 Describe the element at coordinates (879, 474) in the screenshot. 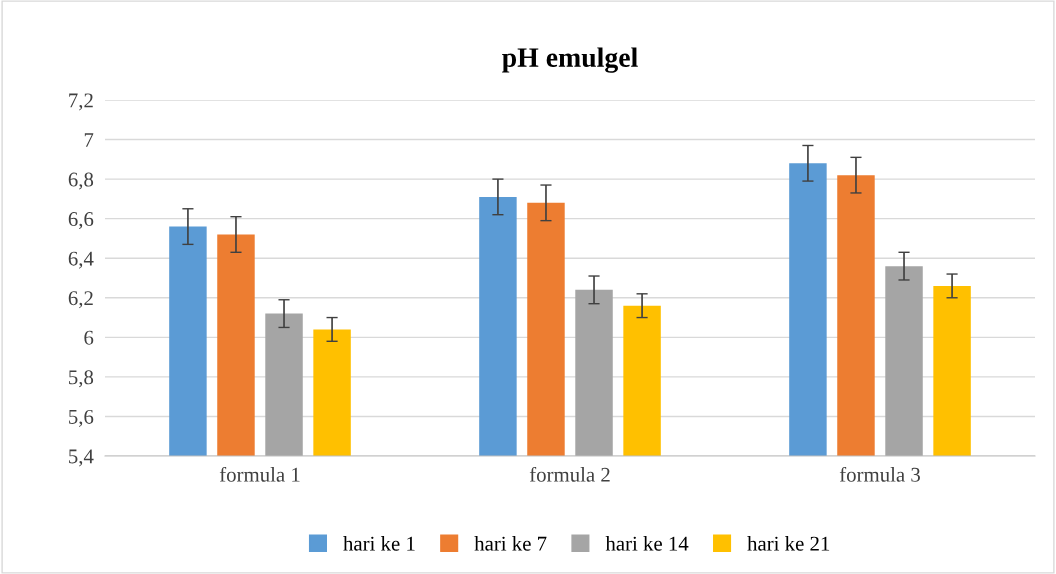

I see `x-tick-label: formula 3` at that location.